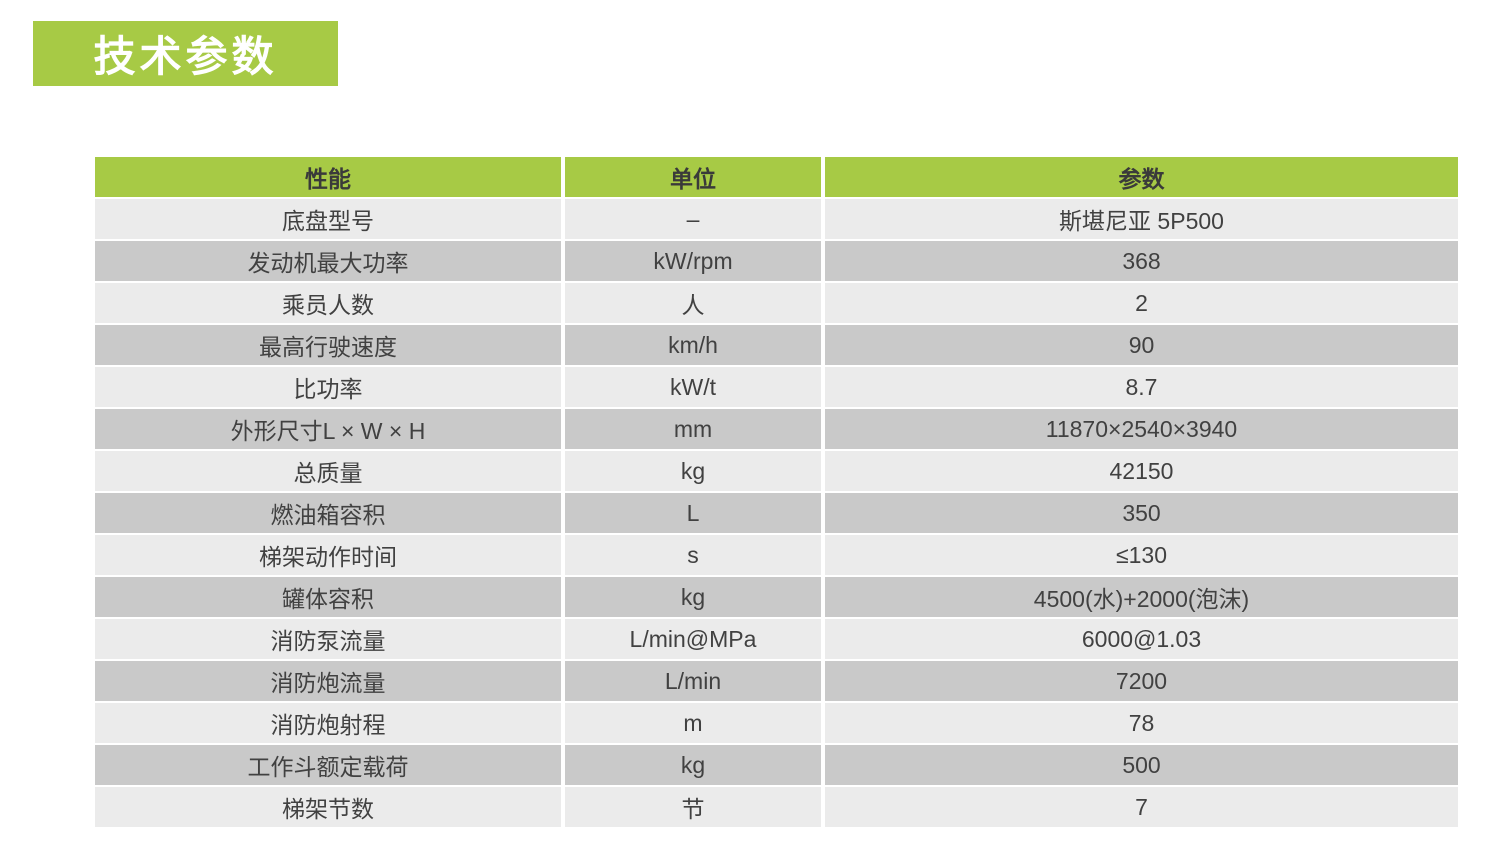 The image size is (1500, 856). What do you see at coordinates (693, 639) in the screenshot?
I see `spec-unit-cell: L/min@MPa` at bounding box center [693, 639].